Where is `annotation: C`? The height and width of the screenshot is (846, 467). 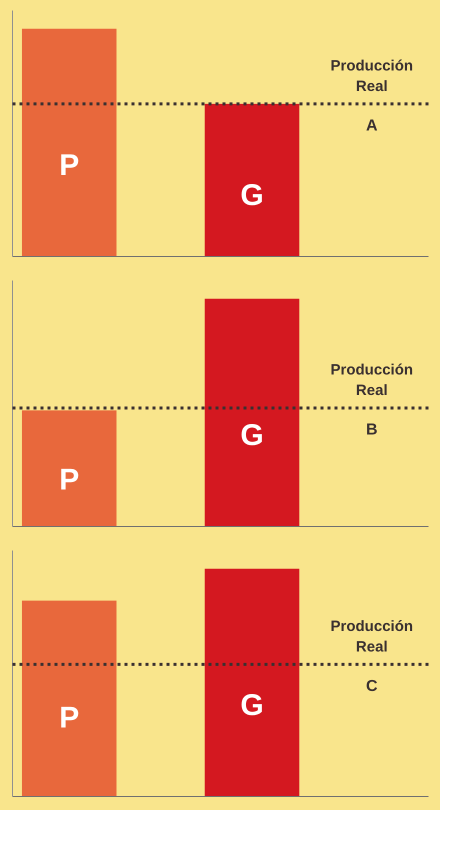
annotation: C is located at coordinates (372, 687).